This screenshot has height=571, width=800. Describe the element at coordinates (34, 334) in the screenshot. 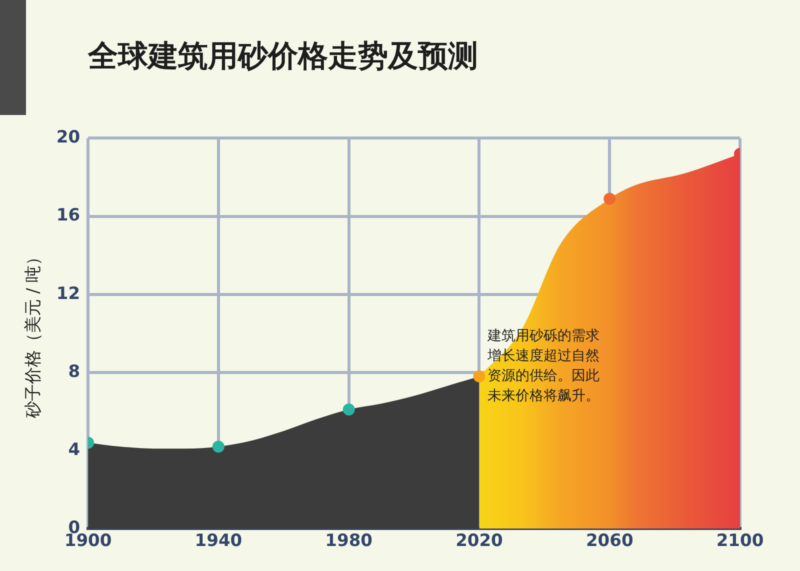

I see `y-axis-title: 砂子价格（美元 / 吨）` at that location.